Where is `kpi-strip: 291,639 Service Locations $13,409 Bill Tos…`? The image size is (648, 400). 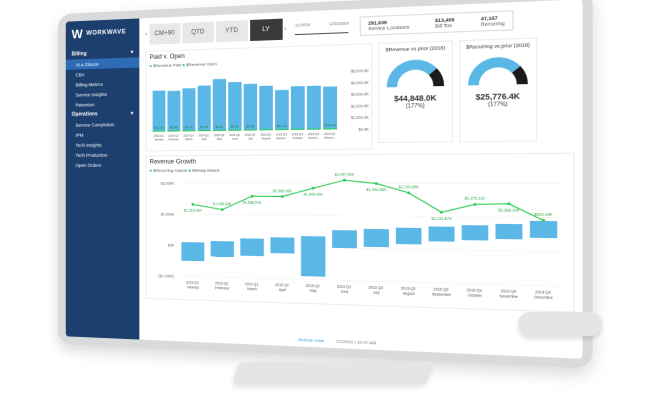 kpi-strip: 291,639 Service Locations $13,409 Bill Tos… is located at coordinates (437, 23).